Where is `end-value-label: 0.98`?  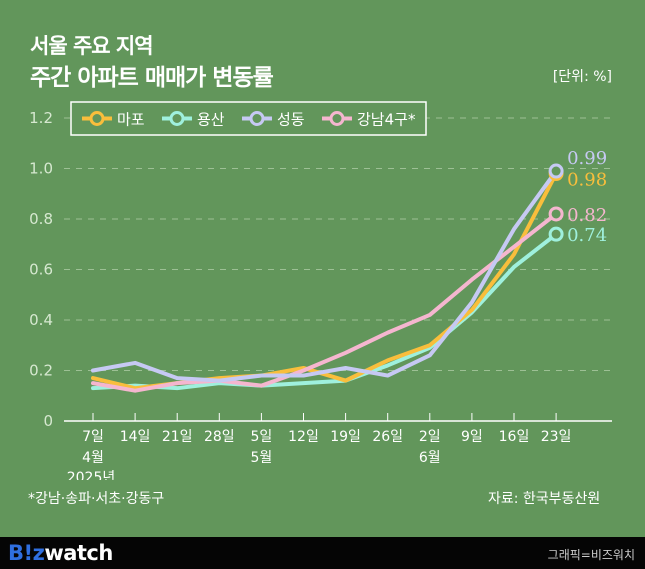 end-value-label: 0.98 is located at coordinates (587, 180).